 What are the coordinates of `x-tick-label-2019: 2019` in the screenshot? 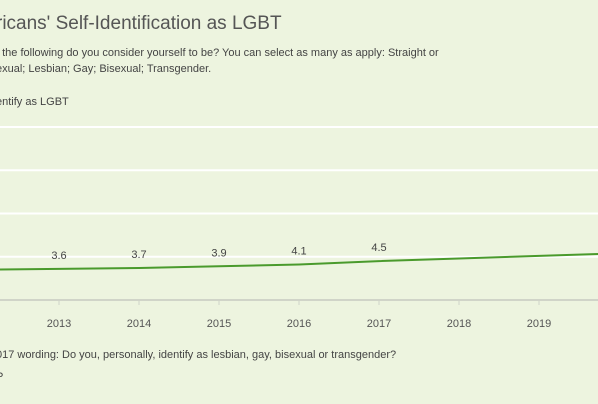 It's located at (539, 324).